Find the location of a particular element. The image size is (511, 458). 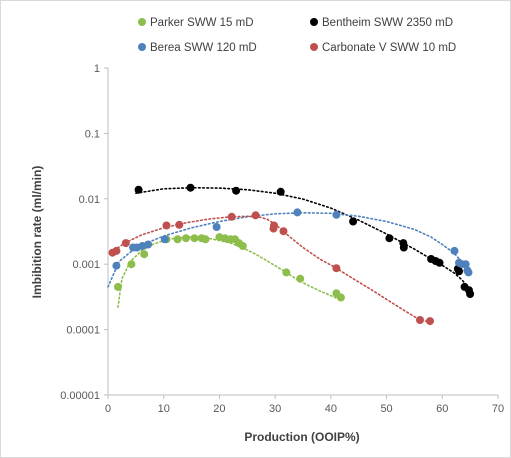

legend-label: Bentheim SWW 2350 mD is located at coordinates (387, 23).